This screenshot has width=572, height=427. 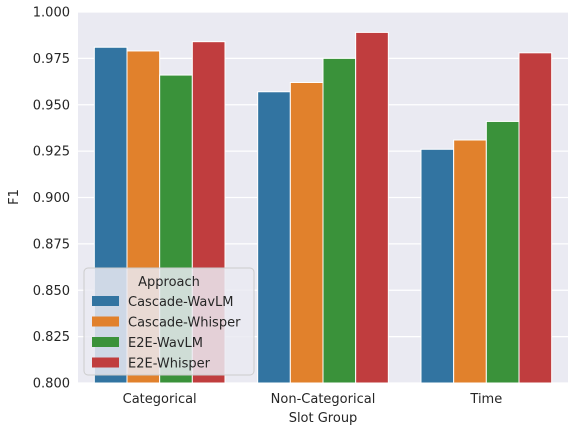 What do you see at coordinates (470, 261) in the screenshot?
I see `bar-cascade-whisper-time` at bounding box center [470, 261].